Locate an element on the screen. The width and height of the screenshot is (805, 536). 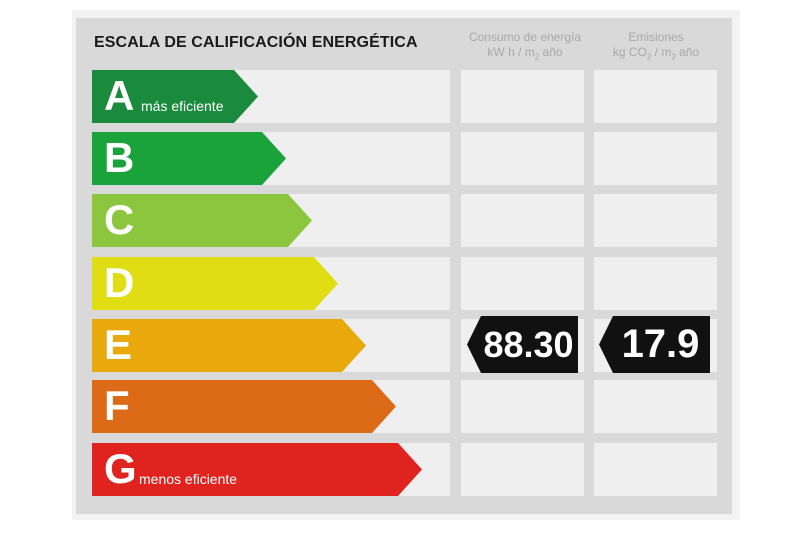
rating-letter: B is located at coordinates (119, 157).